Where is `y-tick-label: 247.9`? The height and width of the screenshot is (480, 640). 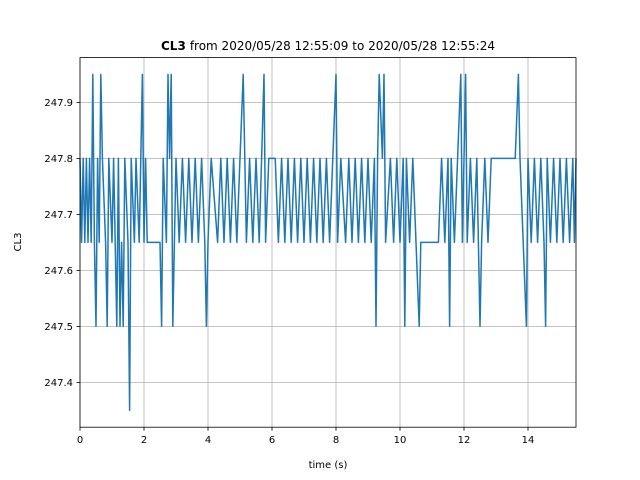 y-tick-label: 247.9 is located at coordinates (58, 103).